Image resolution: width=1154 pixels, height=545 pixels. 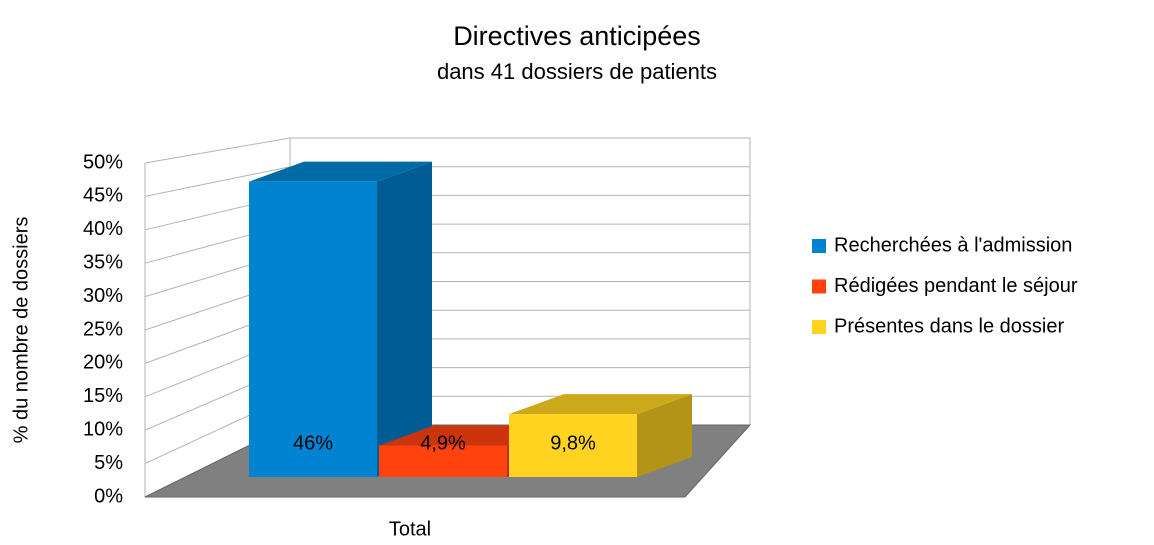 What do you see at coordinates (103, 363) in the screenshot?
I see `y-tick-label: 20%` at bounding box center [103, 363].